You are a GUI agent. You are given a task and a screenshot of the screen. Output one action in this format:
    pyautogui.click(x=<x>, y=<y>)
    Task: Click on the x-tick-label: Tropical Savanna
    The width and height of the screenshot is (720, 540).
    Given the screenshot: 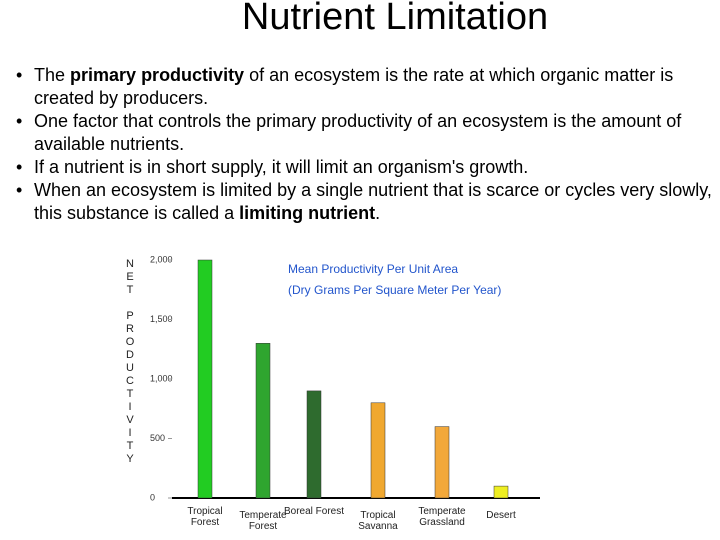 What is the action you would take?
    pyautogui.click(x=378, y=521)
    